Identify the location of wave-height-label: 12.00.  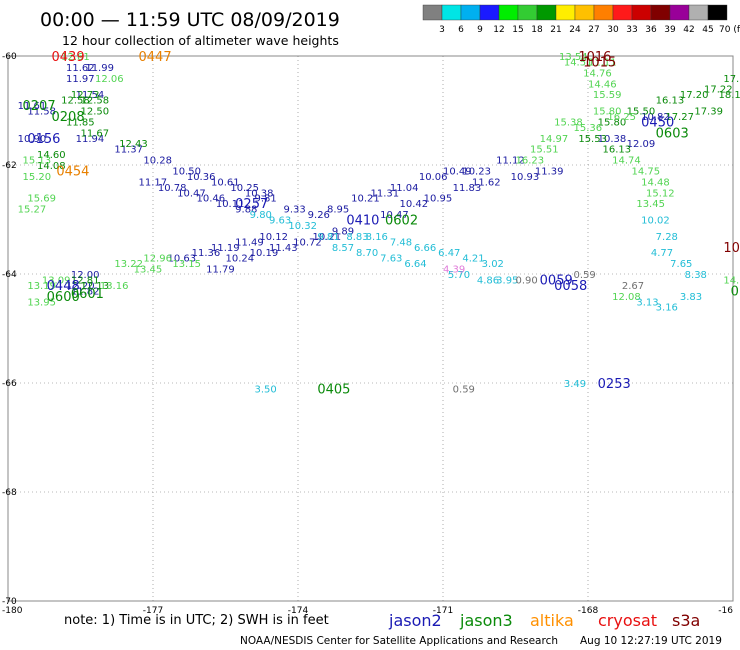
(85, 275).